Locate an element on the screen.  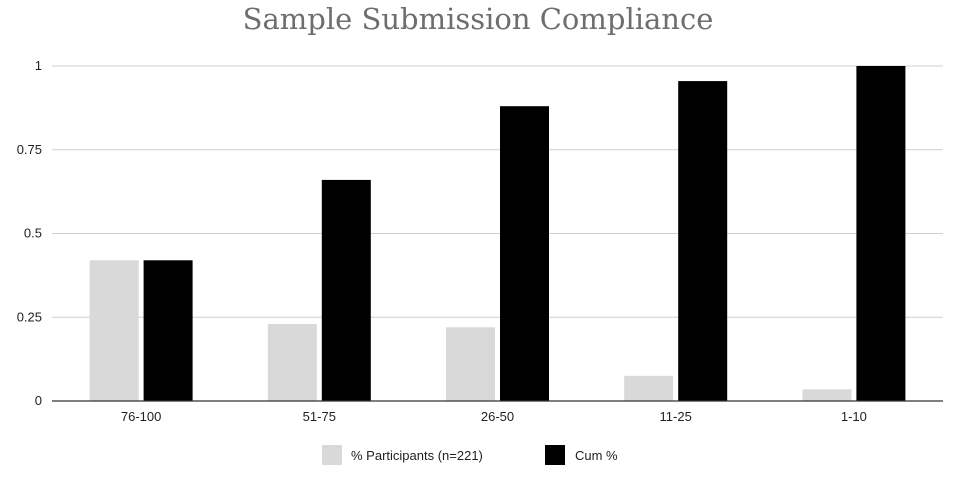
x-tick-label: 76-100 is located at coordinates (141, 416).